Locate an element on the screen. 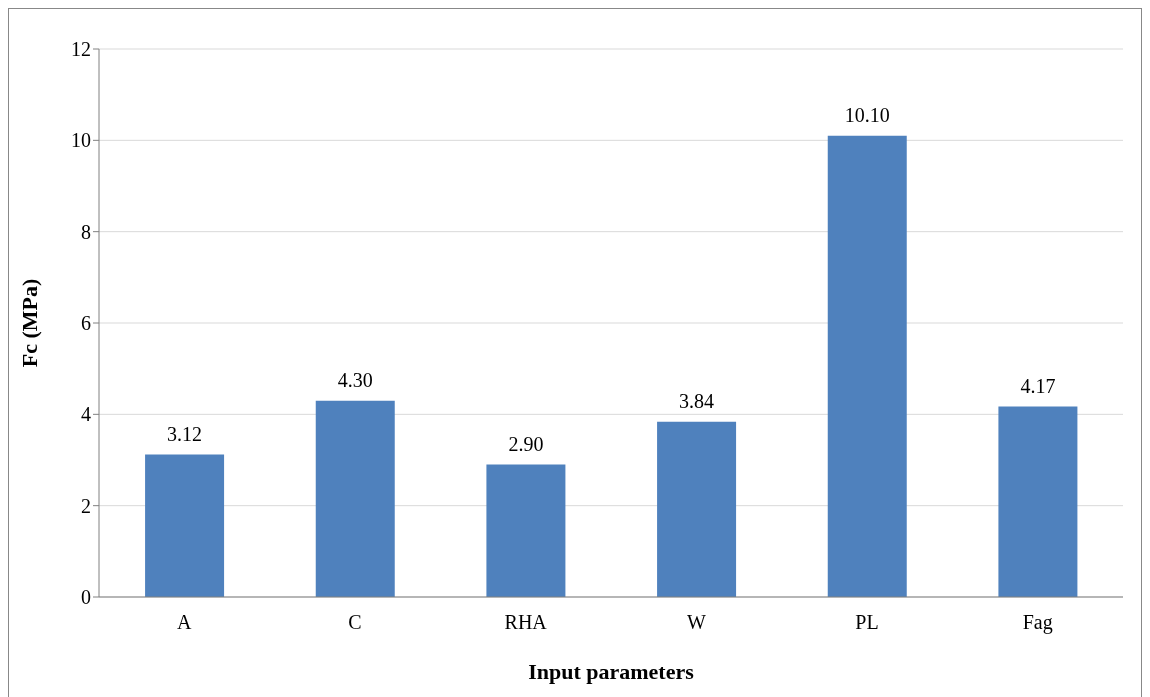 This screenshot has height=697, width=1150. x-tick-label: PL is located at coordinates (867, 622).